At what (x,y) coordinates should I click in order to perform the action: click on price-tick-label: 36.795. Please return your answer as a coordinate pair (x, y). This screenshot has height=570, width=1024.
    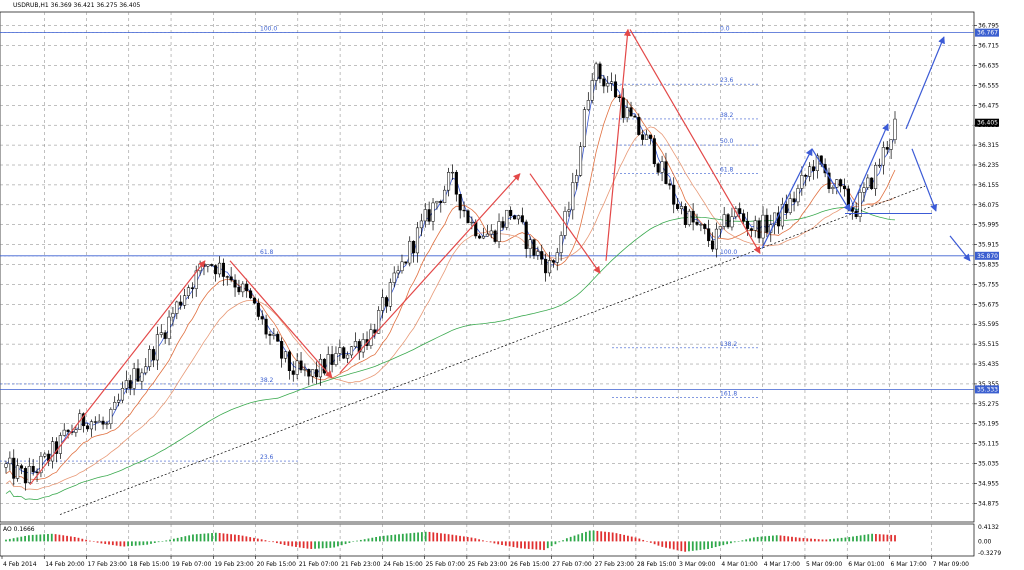
    Looking at the image, I should click on (988, 26).